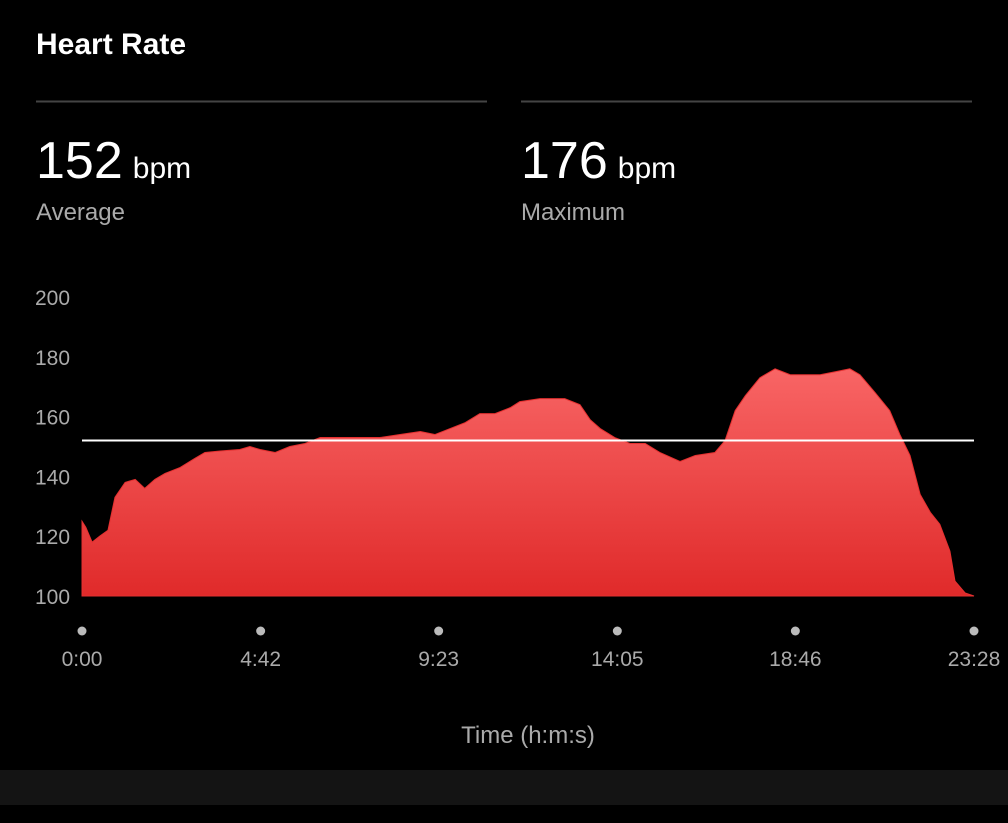 The height and width of the screenshot is (823, 1008). I want to click on stat-average: 152 bpm, so click(113, 161).